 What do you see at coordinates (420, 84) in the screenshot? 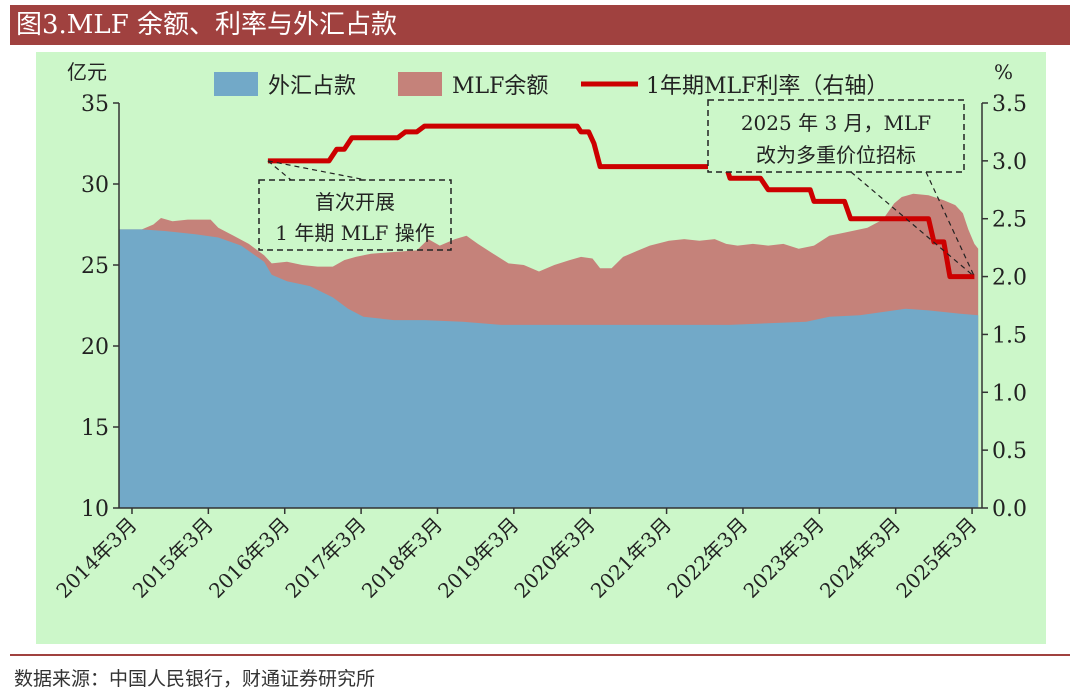
I see `legend-swatch-mlf` at bounding box center [420, 84].